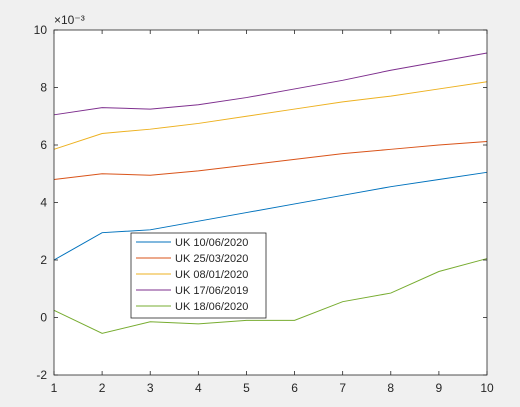 The width and height of the screenshot is (520, 407). I want to click on y-exponent-label: ×10⁻³, so click(69, 20).